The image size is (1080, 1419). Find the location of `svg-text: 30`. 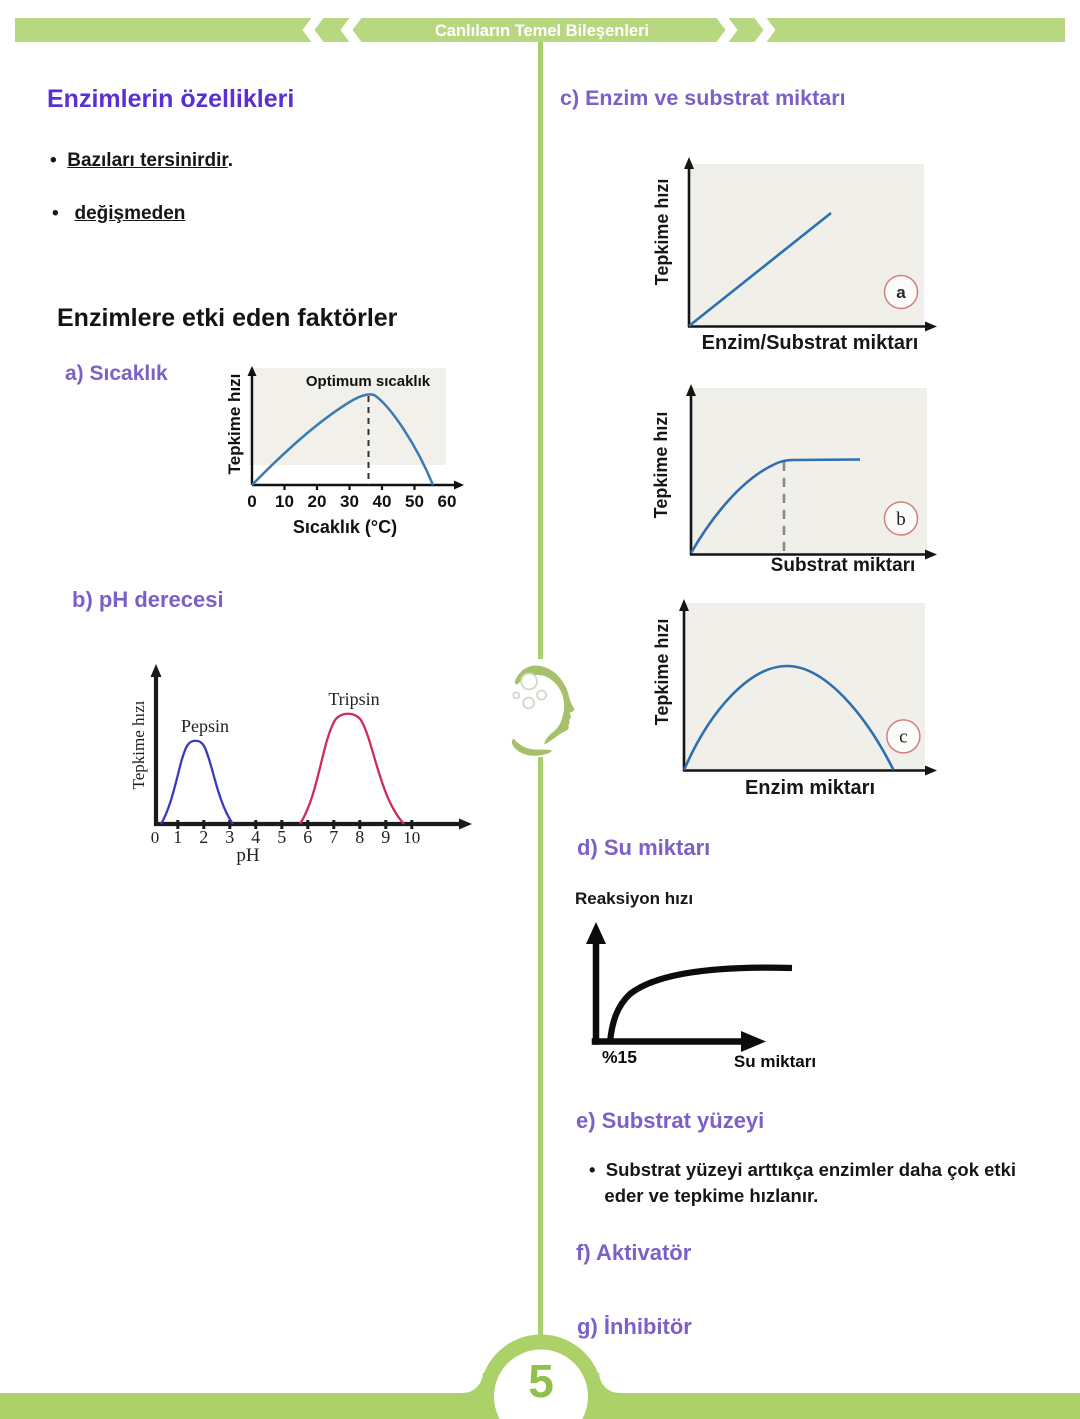

svg-text: 30 is located at coordinates (349, 501).